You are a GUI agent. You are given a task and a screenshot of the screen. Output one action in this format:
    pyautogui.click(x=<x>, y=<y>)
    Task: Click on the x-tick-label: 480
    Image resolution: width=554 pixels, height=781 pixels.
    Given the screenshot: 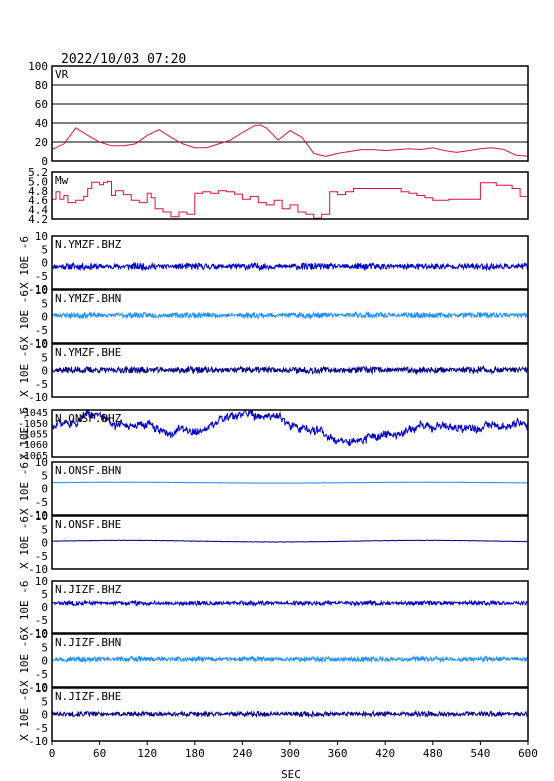 What is the action you would take?
    pyautogui.click(x=433, y=753)
    